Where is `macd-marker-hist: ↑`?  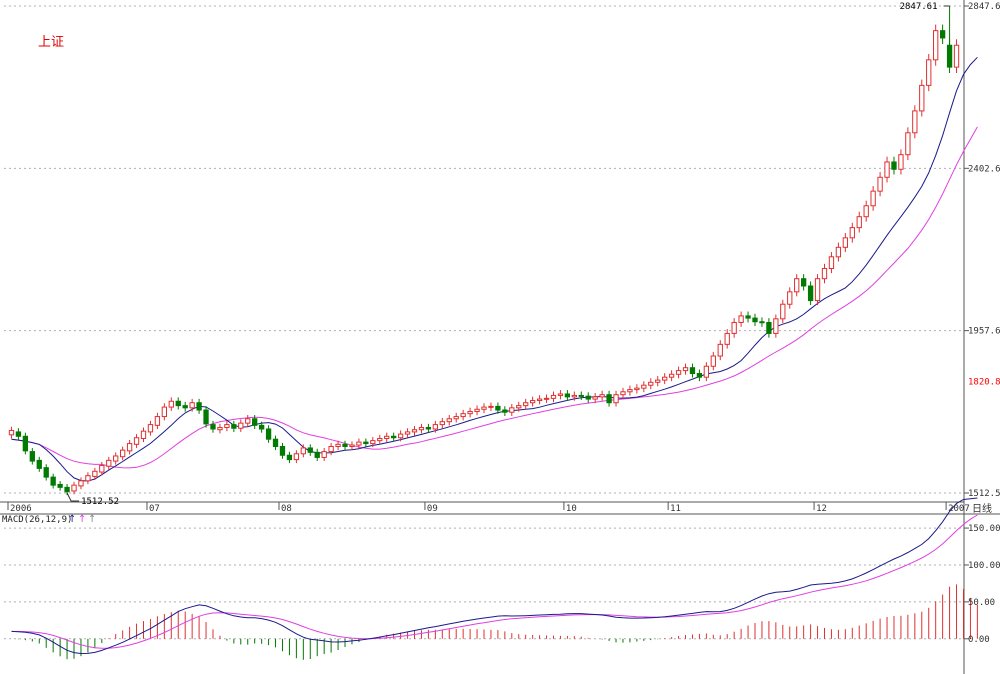
macd-marker-hist: ↑ is located at coordinates (92, 519).